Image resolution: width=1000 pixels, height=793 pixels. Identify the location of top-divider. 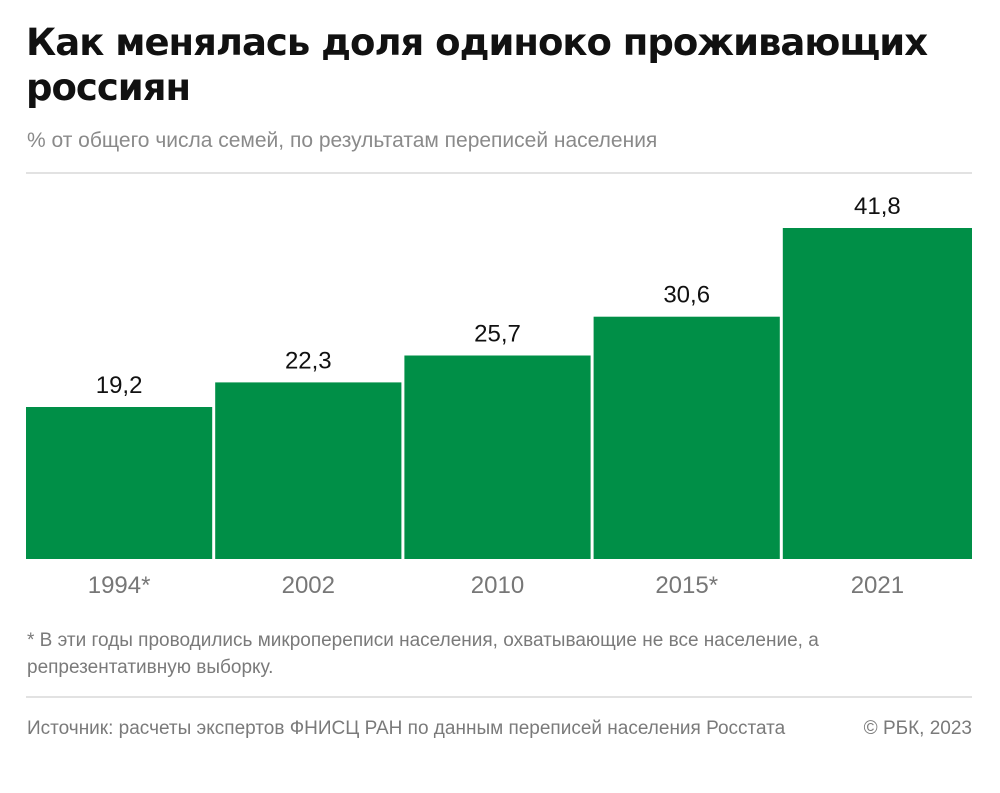
(499, 173).